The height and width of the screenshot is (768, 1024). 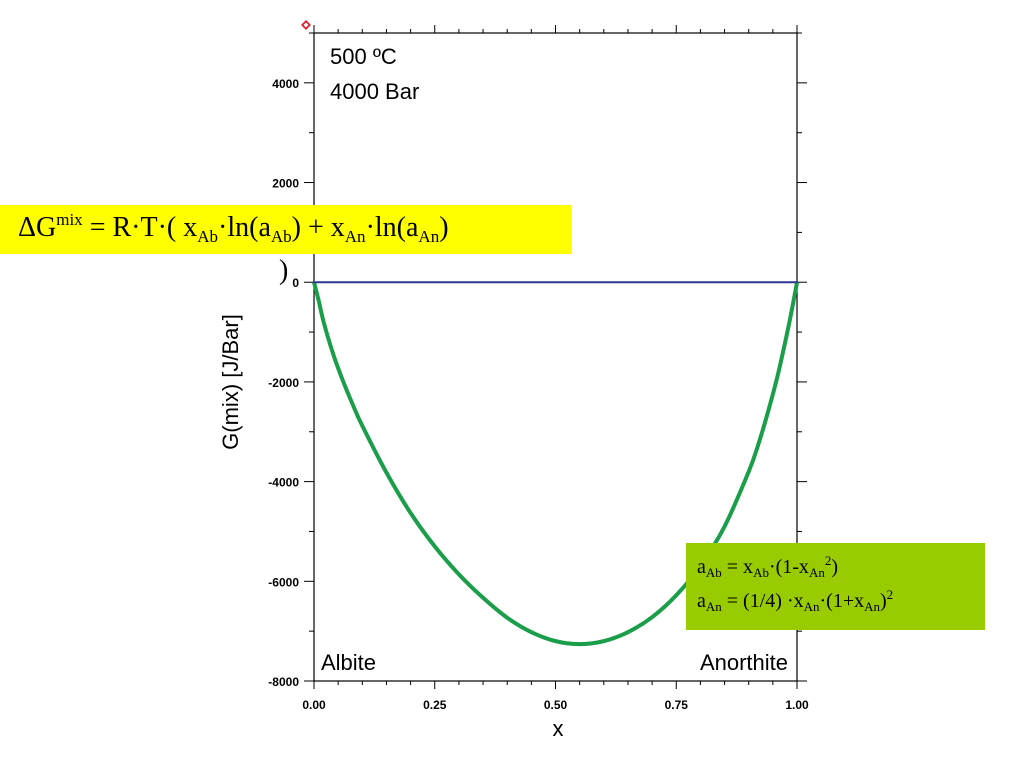 I want to click on eq-part-4: ·ln(a, so click(x=392, y=227).